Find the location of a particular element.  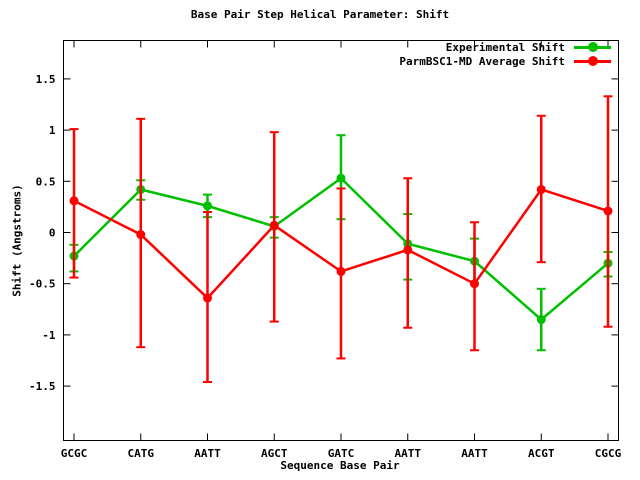

x-tick-label: ACGT is located at coordinates (541, 453).